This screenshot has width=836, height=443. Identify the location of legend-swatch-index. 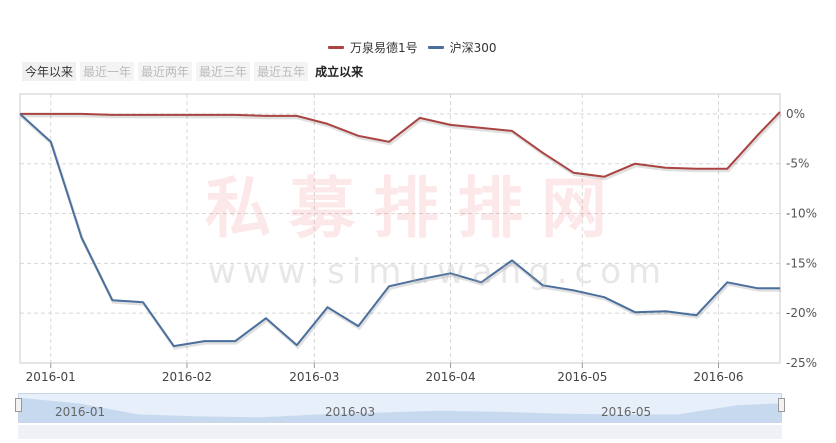
(435, 47).